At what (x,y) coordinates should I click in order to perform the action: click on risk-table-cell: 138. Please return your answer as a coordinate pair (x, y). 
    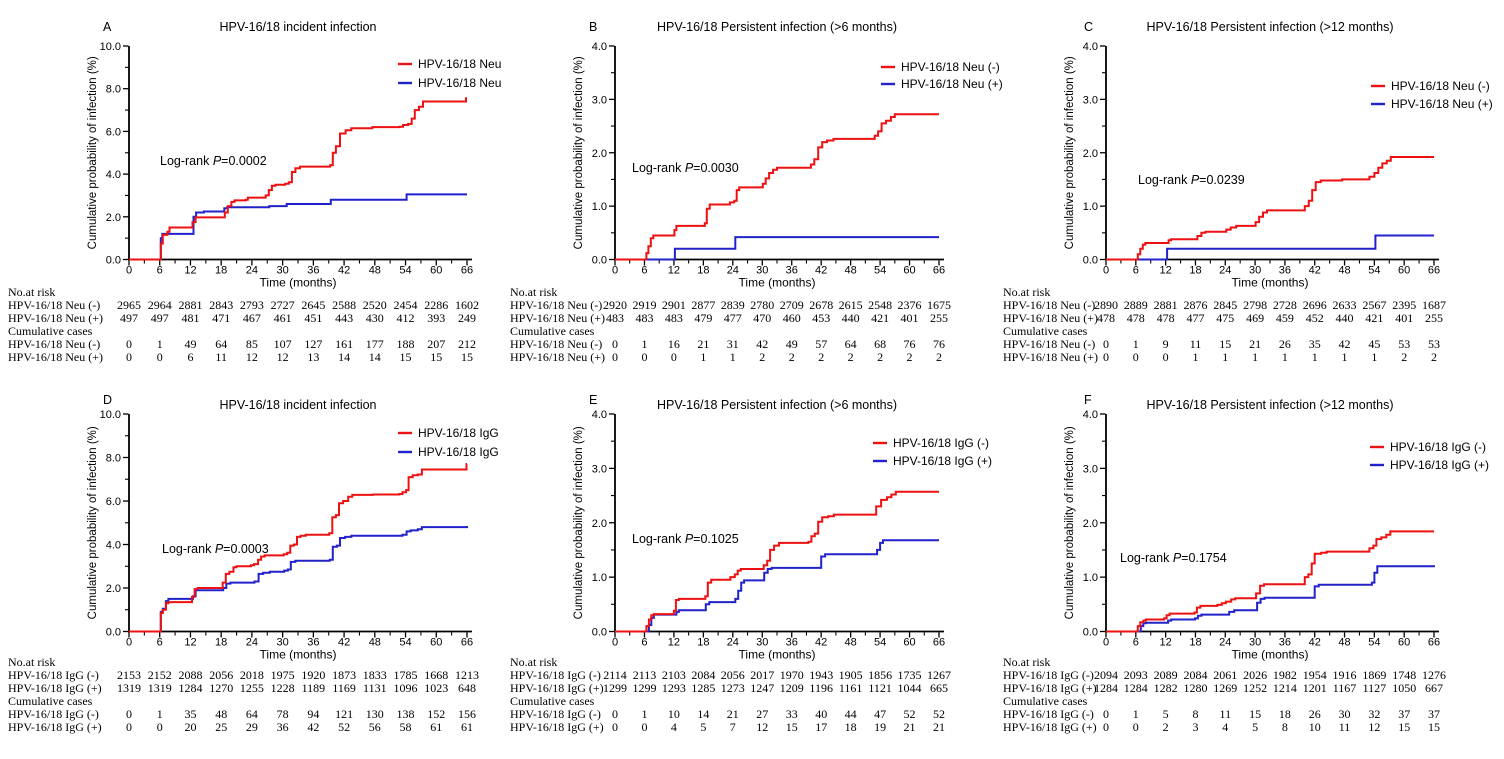
    Looking at the image, I should click on (405, 713).